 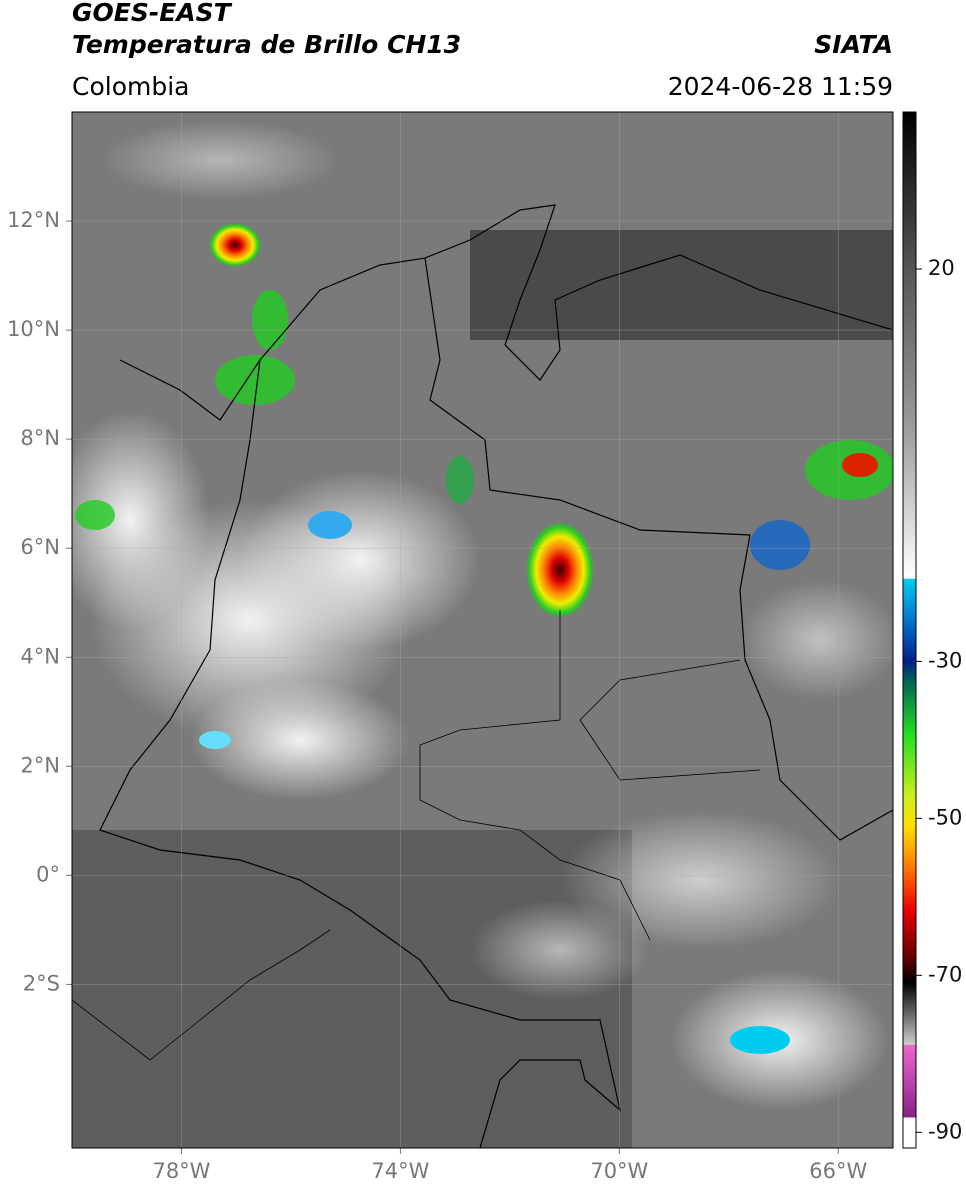 I want to click on y-tick-label: 2°N, so click(x=40, y=765).